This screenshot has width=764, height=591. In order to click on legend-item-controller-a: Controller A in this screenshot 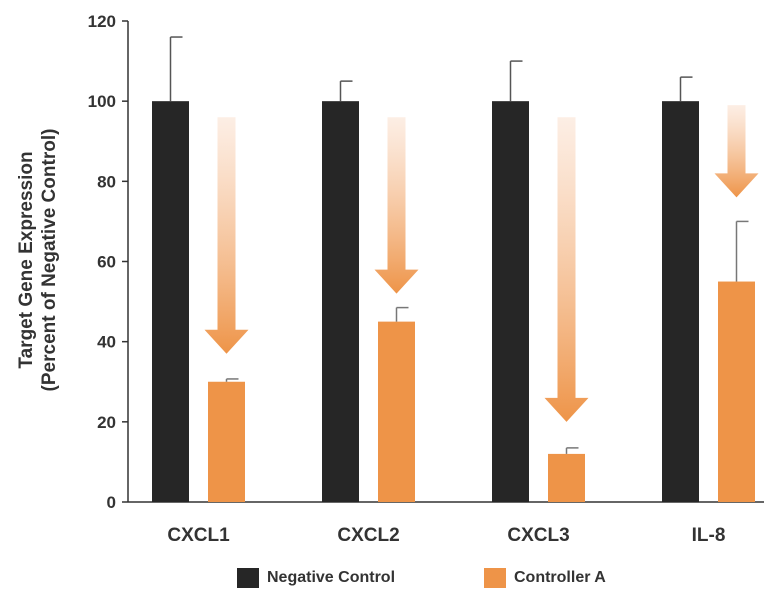, I will do `click(545, 578)`.